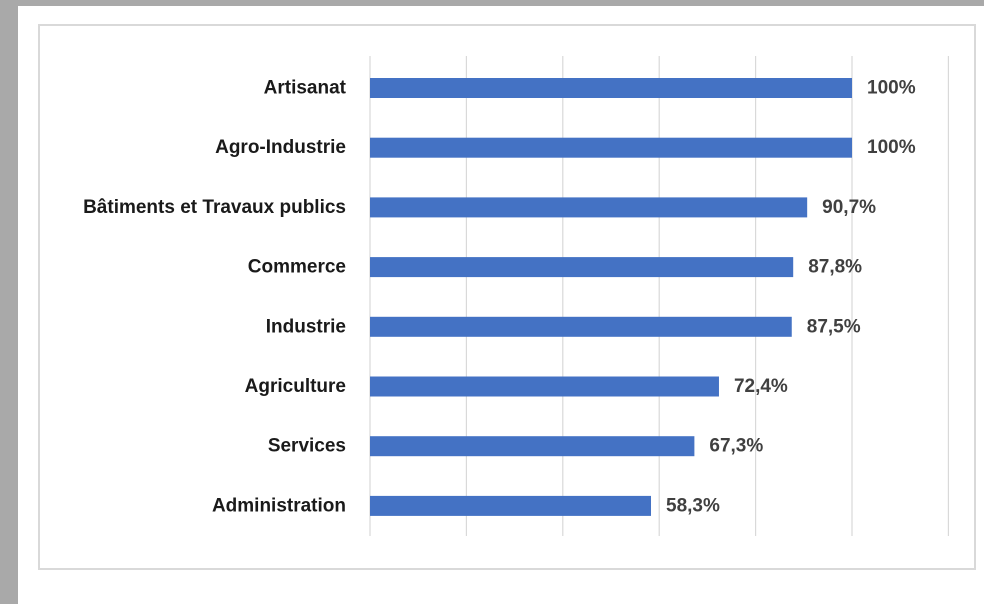 This screenshot has width=984, height=604. What do you see at coordinates (305, 88) in the screenshot?
I see `category-label: Artisanat` at bounding box center [305, 88].